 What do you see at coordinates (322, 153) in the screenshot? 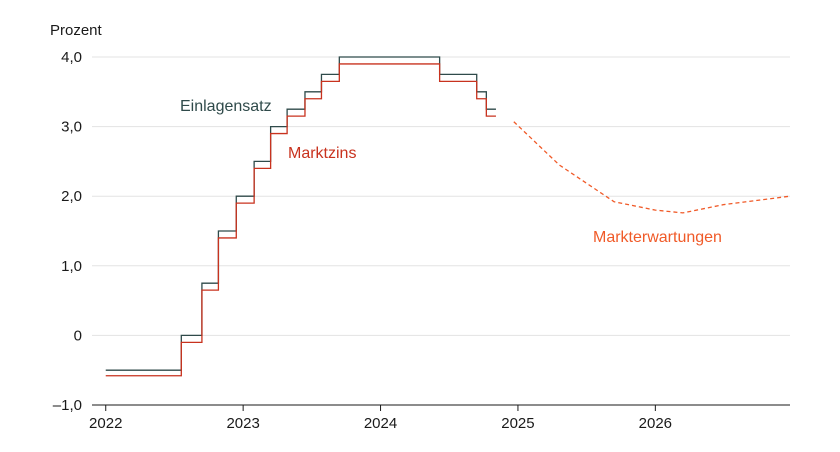
I see `series-label-marktzins: Marktzins` at bounding box center [322, 153].